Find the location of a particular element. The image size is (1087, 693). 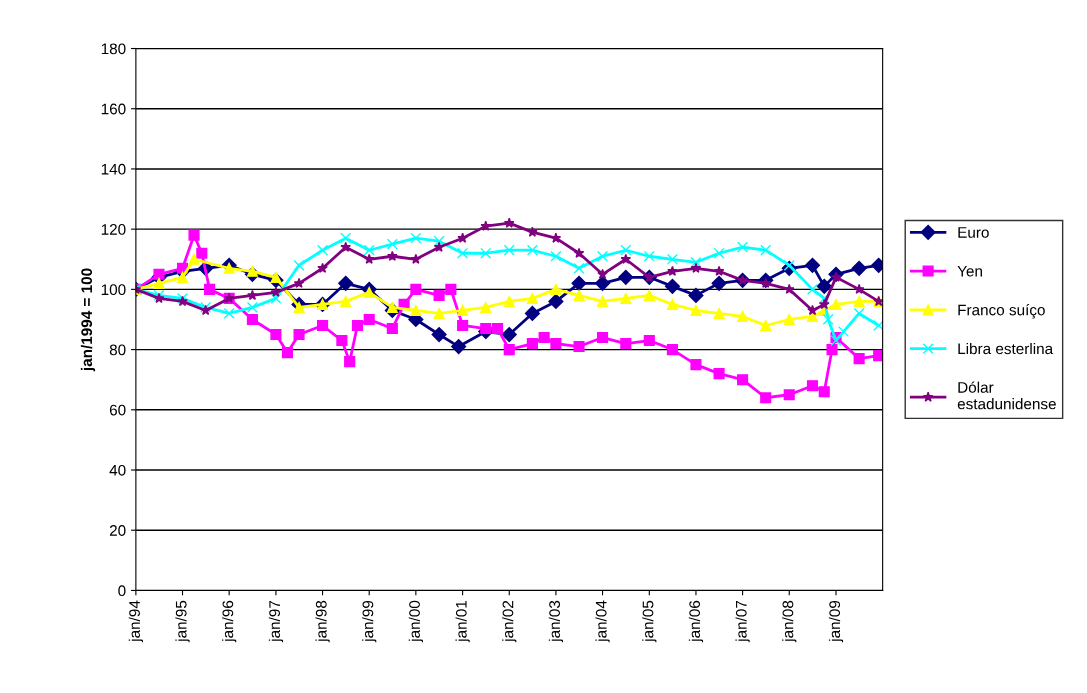

x-tick-label: jan/96 is located at coordinates (229, 621).